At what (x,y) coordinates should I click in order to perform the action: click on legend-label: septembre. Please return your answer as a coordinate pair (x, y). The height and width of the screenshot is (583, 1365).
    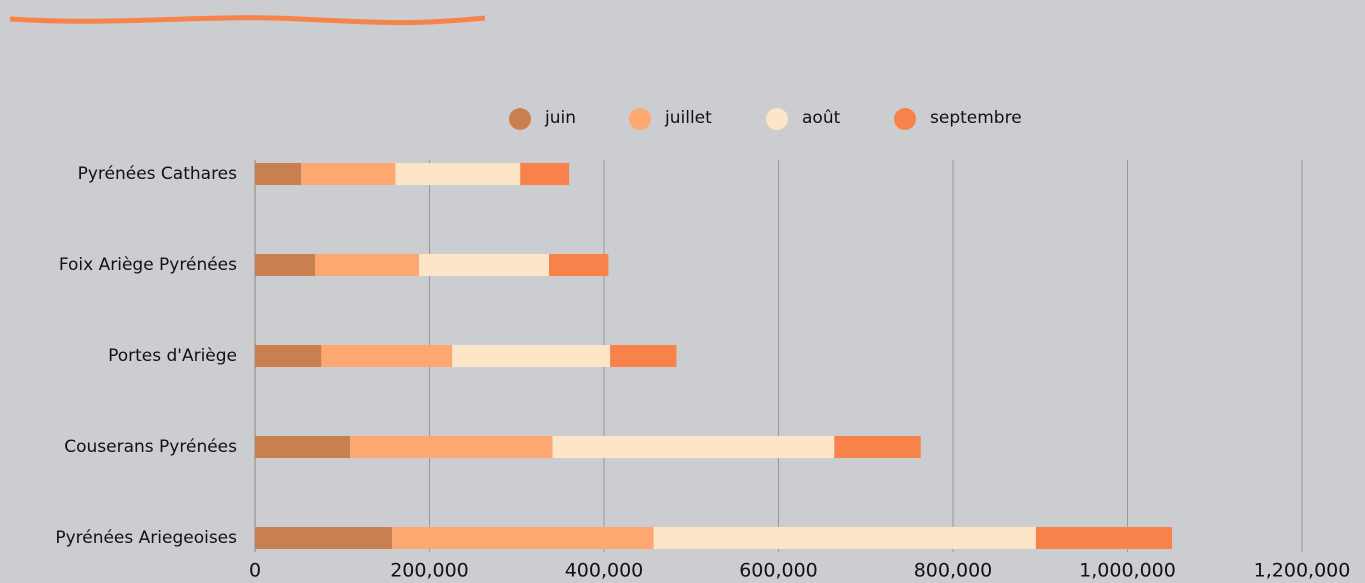
    Looking at the image, I should click on (976, 118).